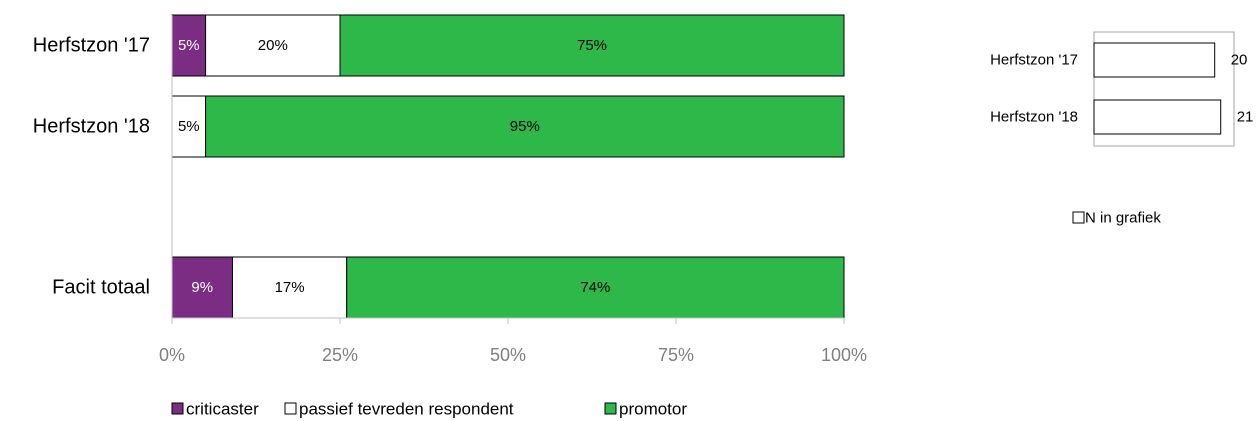 This screenshot has height=421, width=1260. I want to click on n-chart-frame, so click(1164, 89).